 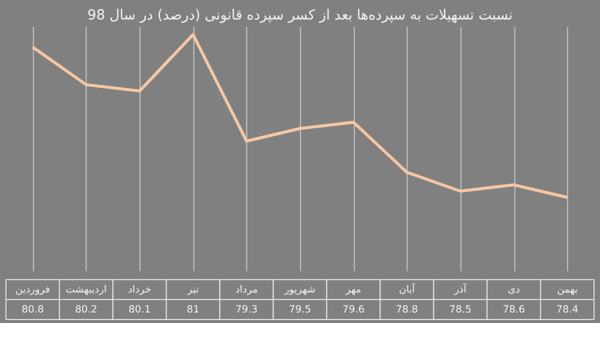 What do you see at coordinates (513, 310) in the screenshot?
I see `data-label: 78.6` at bounding box center [513, 310].